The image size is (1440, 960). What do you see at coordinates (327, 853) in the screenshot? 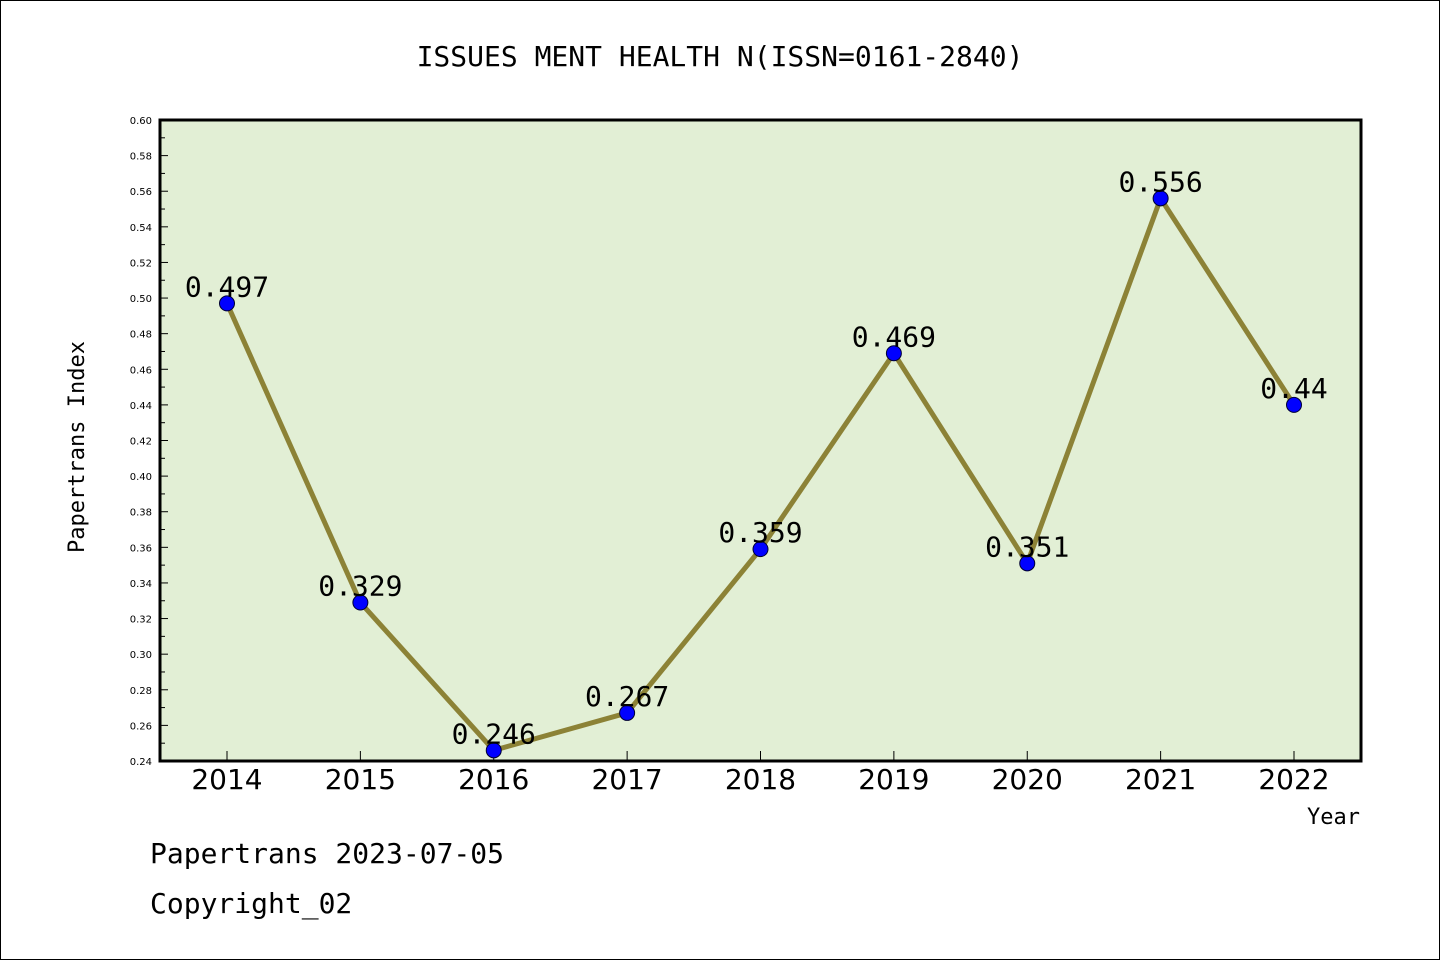
I see `footer-date: Papertrans 2023-07-05` at bounding box center [327, 853].